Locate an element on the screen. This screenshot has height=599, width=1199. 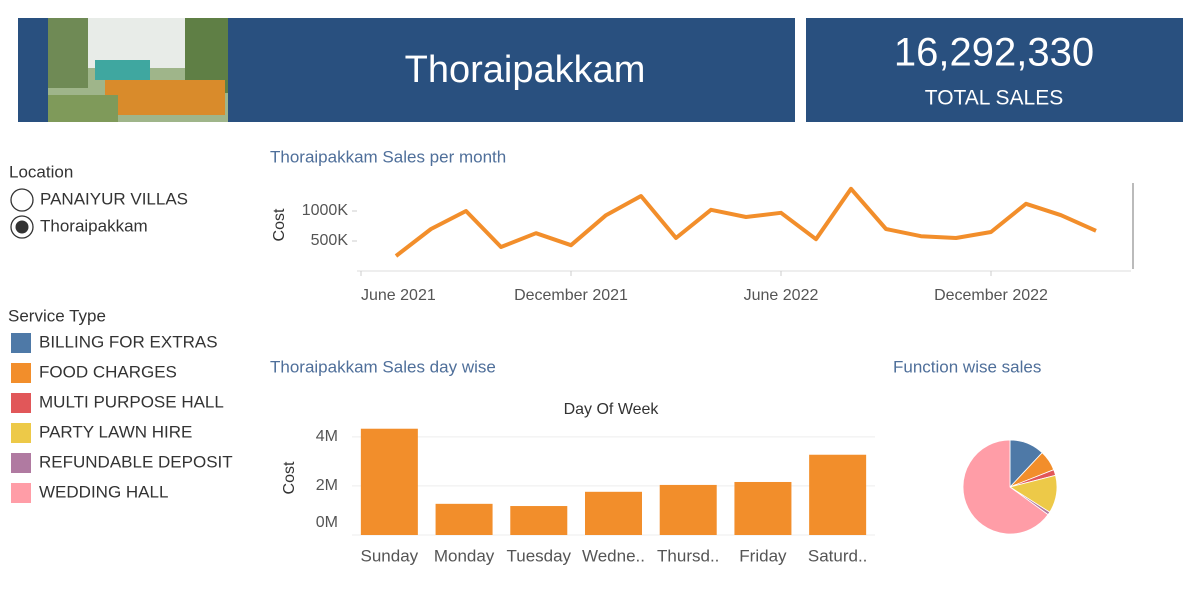
header-image is located at coordinates (138, 70).